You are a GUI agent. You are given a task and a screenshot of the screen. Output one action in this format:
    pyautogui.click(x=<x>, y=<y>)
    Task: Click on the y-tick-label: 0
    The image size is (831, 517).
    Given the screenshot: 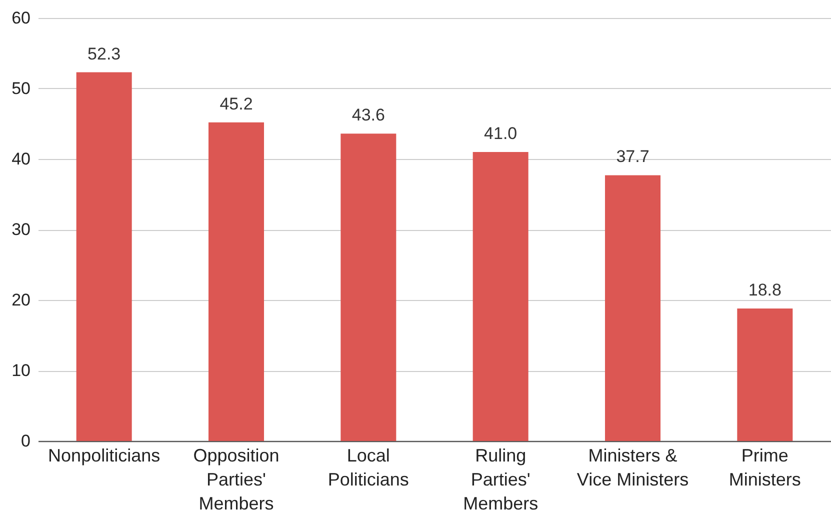 What is the action you would take?
    pyautogui.click(x=25, y=441)
    